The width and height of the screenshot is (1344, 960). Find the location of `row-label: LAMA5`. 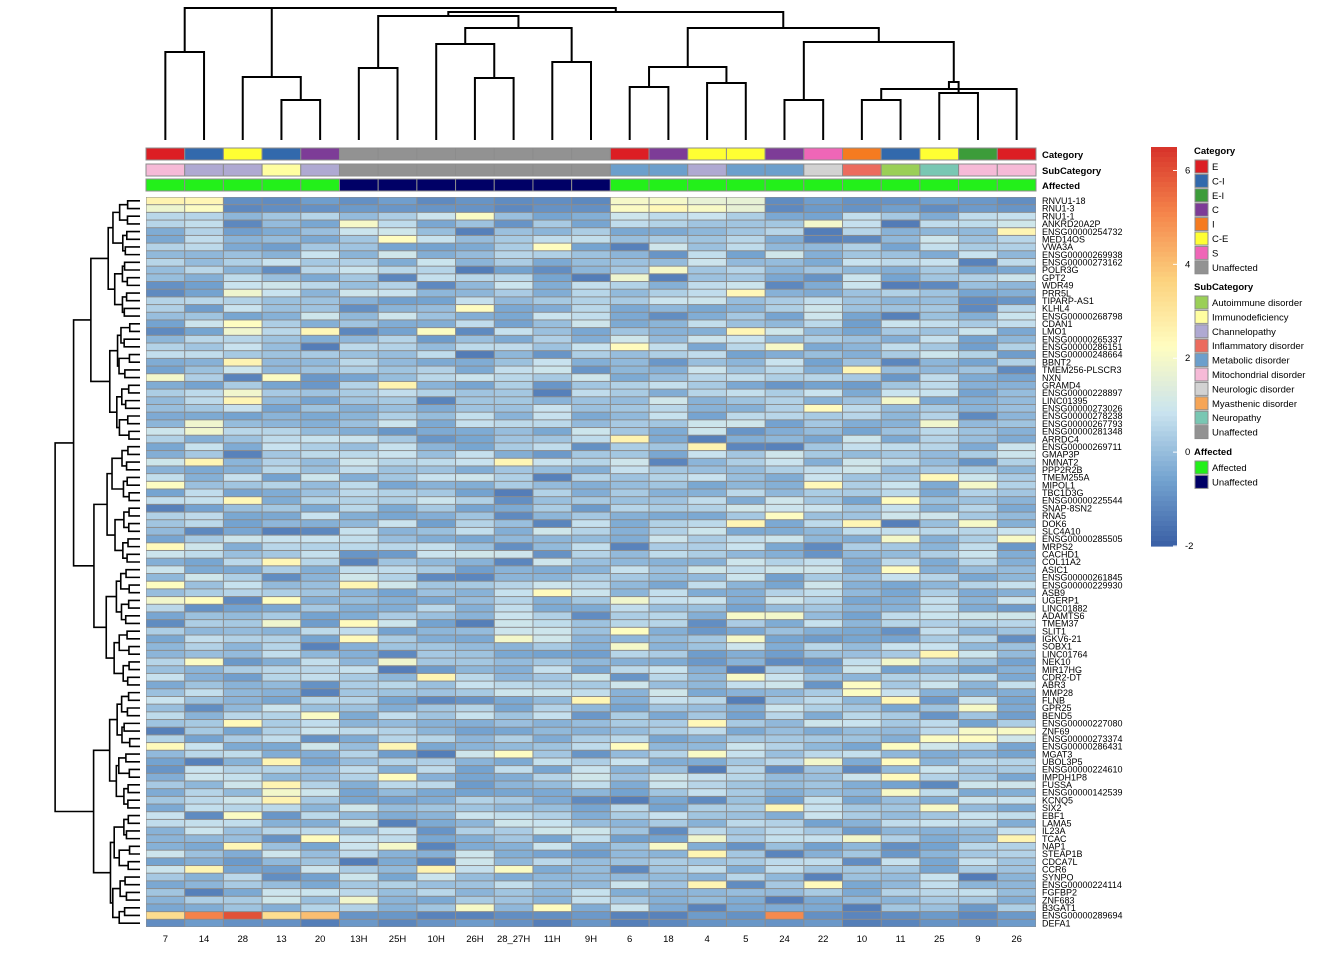

row-label: LAMA5 is located at coordinates (1057, 823).